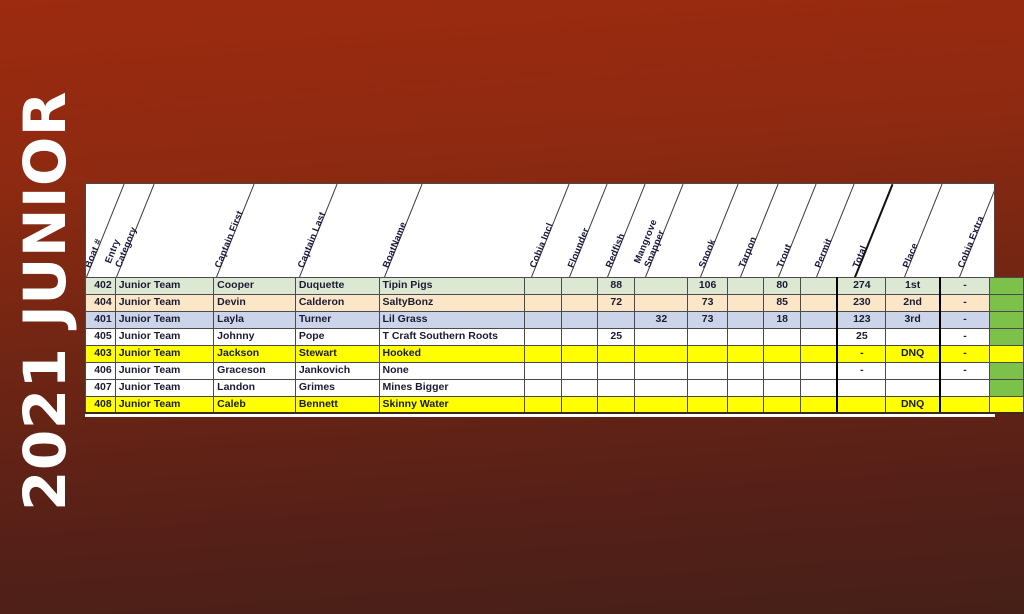 The width and height of the screenshot is (1024, 614). I want to click on cell-last: Jankovich, so click(337, 370).